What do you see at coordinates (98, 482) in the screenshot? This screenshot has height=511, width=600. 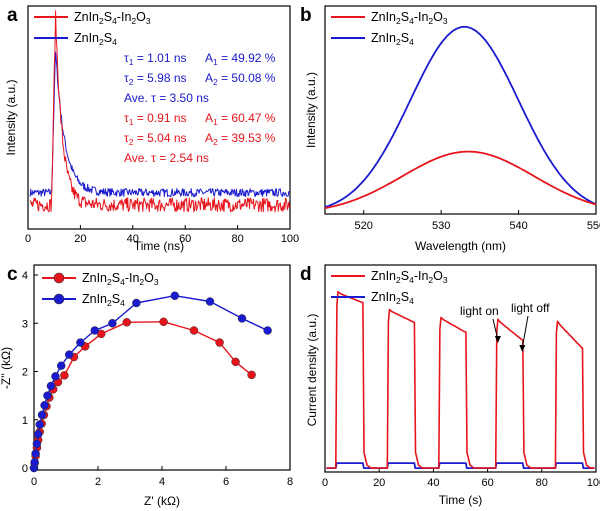 I see `x-tick-label: 2` at bounding box center [98, 482].